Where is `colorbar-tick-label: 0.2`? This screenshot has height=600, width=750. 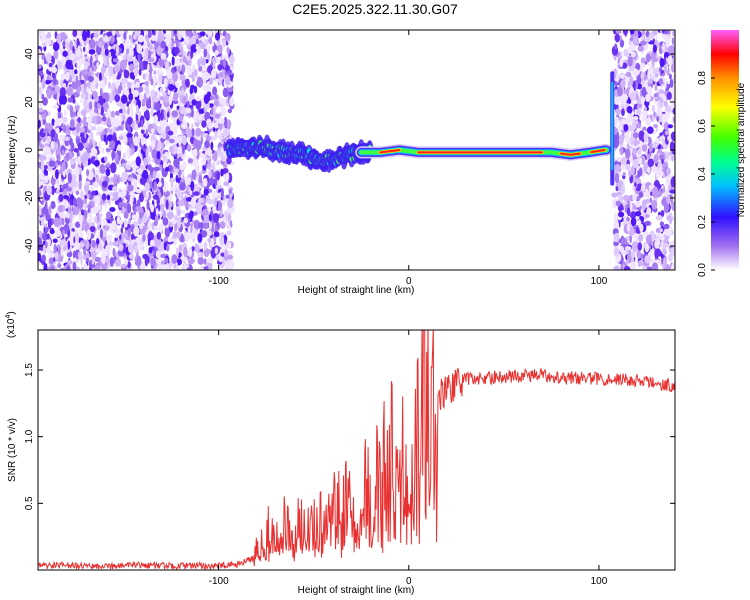
colorbar-tick-label: 0.2 is located at coordinates (702, 222).